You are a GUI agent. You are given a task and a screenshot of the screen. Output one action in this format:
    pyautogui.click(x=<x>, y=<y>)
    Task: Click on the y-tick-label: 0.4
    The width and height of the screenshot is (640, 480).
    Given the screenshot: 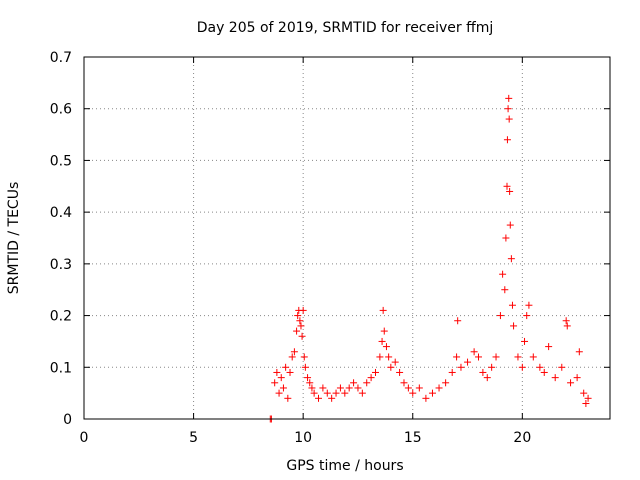 What is the action you would take?
    pyautogui.click(x=61, y=213)
    